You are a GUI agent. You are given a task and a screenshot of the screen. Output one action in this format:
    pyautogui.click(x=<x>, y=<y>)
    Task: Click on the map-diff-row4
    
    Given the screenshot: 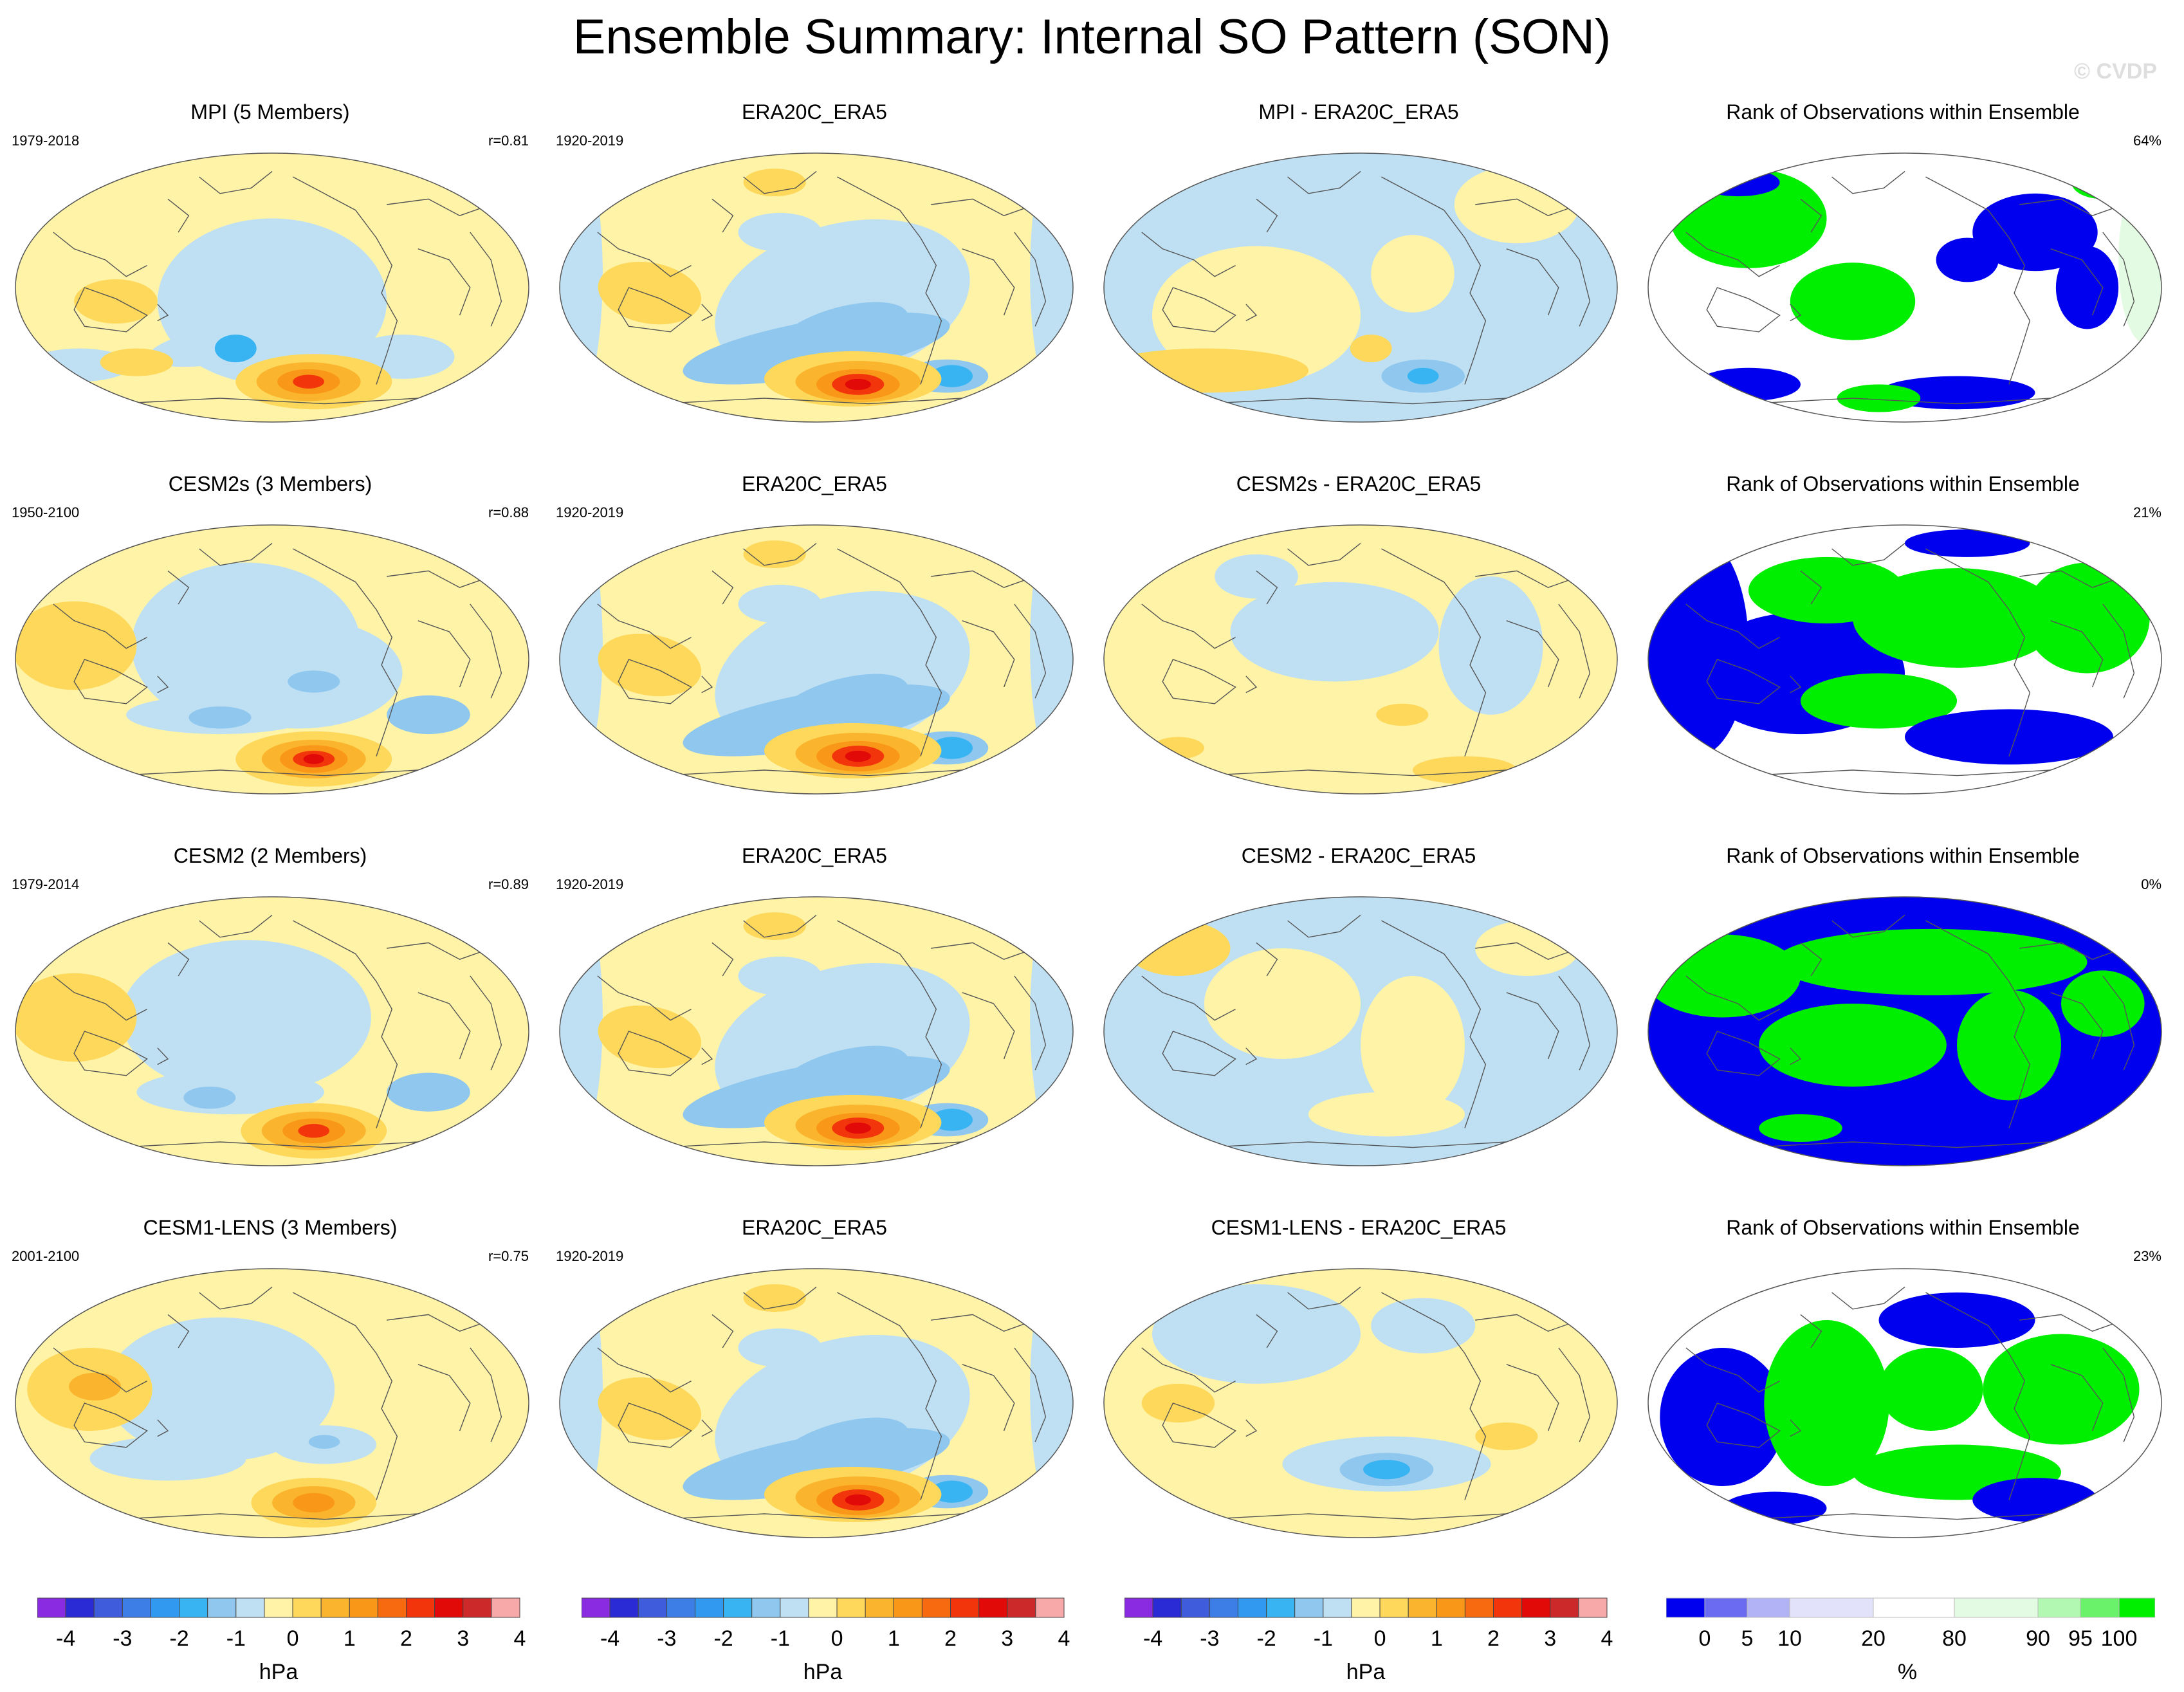 What is the action you would take?
    pyautogui.click(x=1360, y=1403)
    